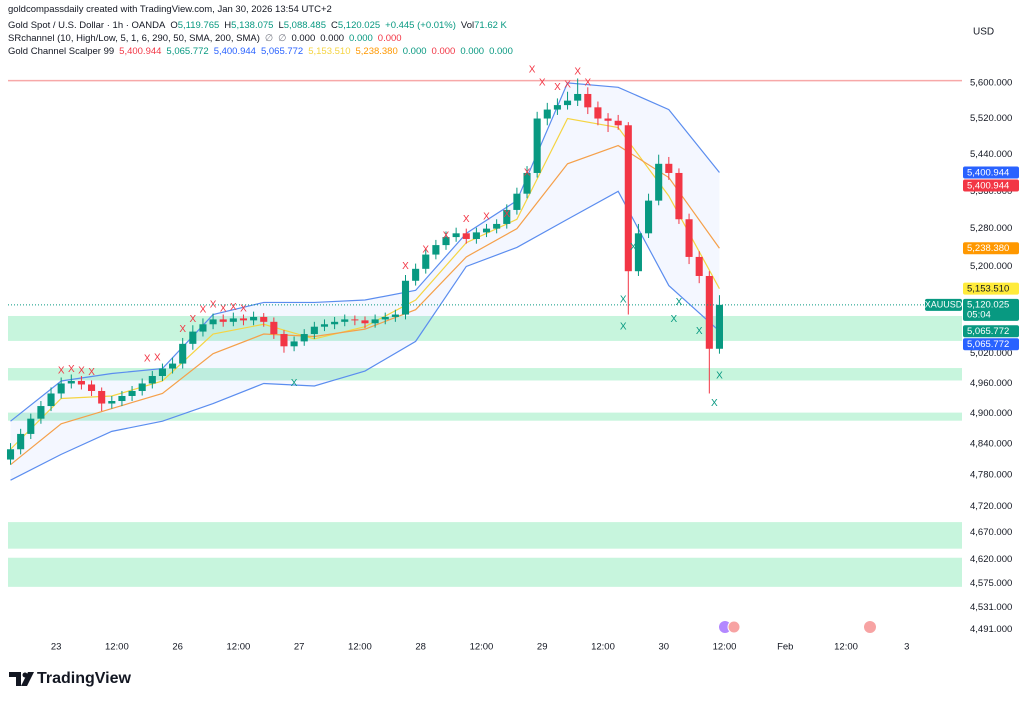 This screenshot has width=1024, height=701. I want to click on legend-text: ∅, so click(269, 38).